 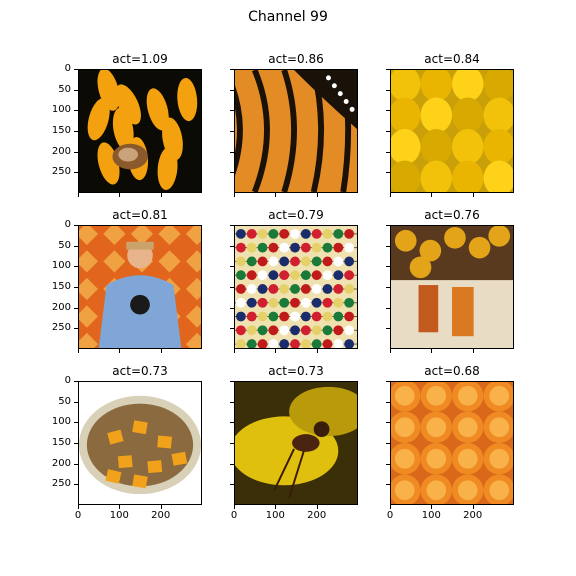 What do you see at coordinates (140, 287) in the screenshot?
I see `person-mickey-sweater-image` at bounding box center [140, 287].